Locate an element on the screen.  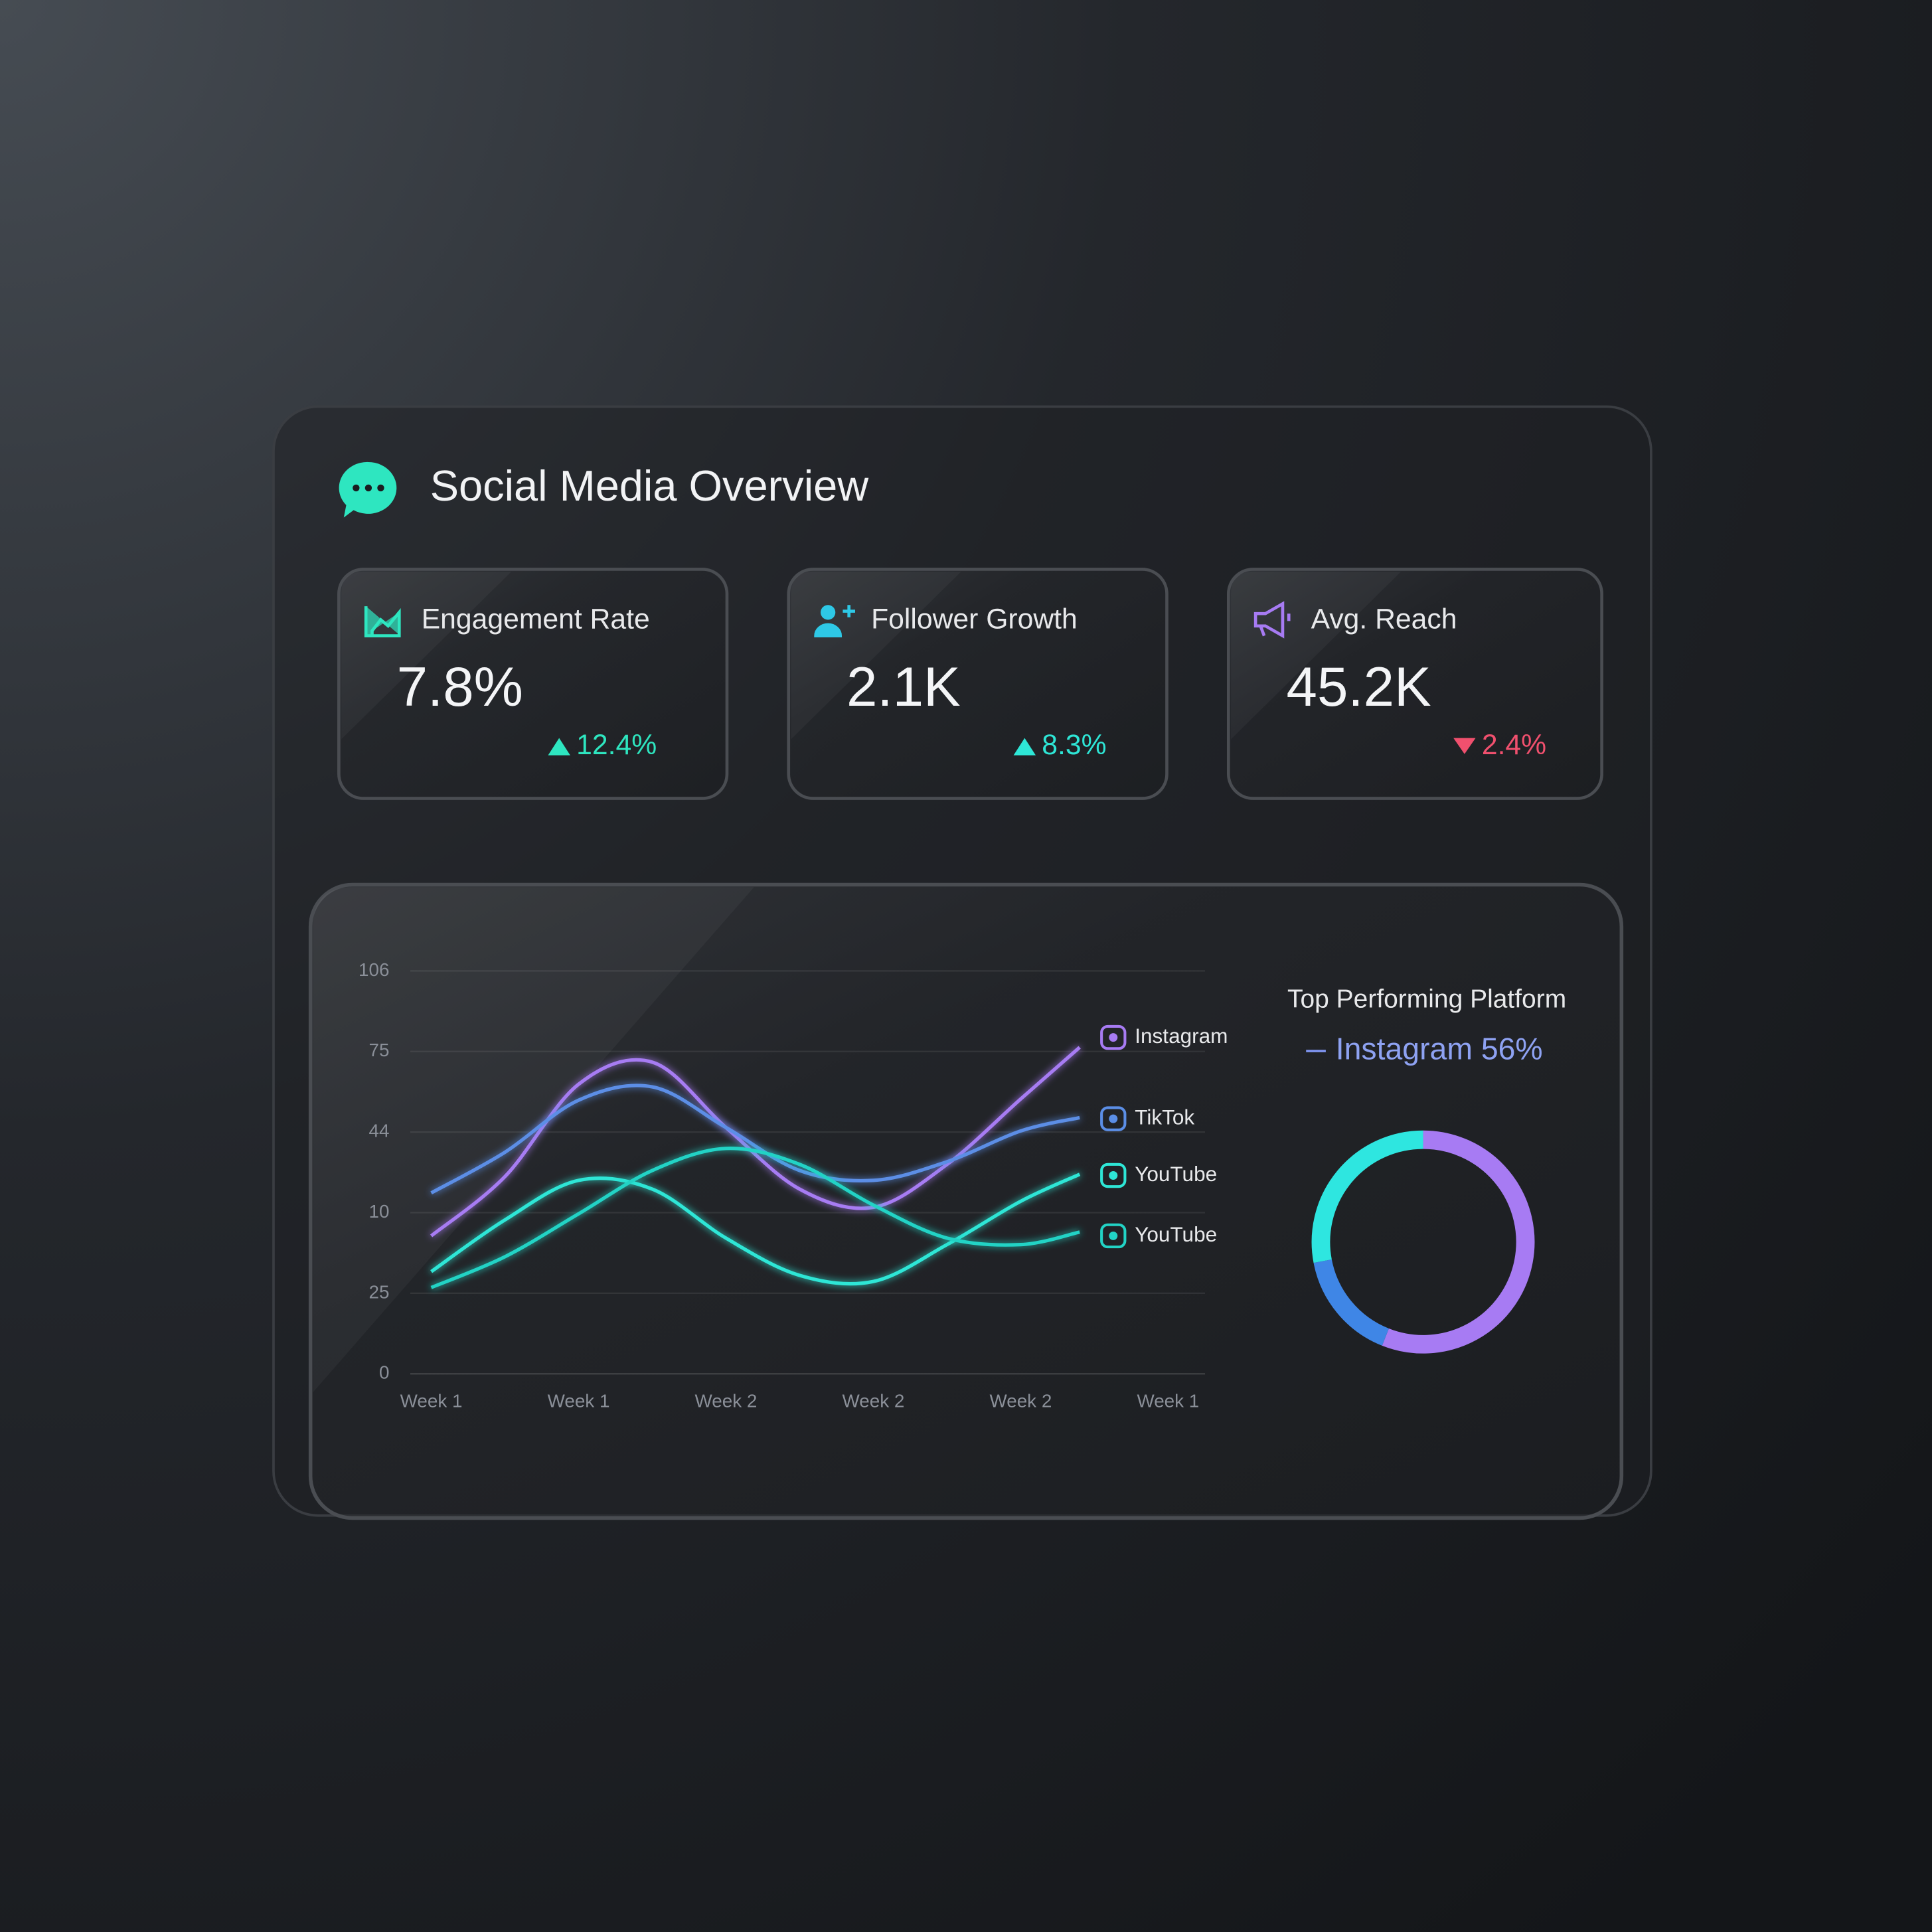
kpi-change: 2.4% is located at coordinates (1514, 745).